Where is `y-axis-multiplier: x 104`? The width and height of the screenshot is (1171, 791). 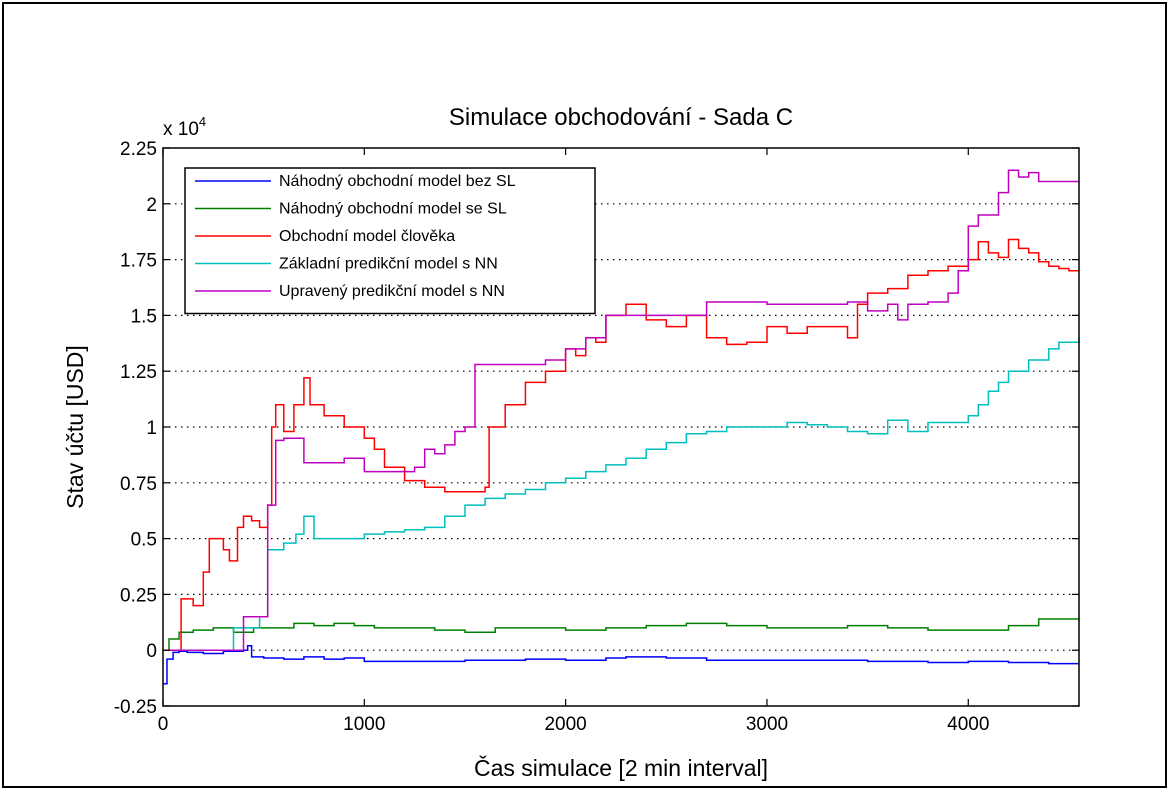
y-axis-multiplier: x 104 is located at coordinates (184, 127).